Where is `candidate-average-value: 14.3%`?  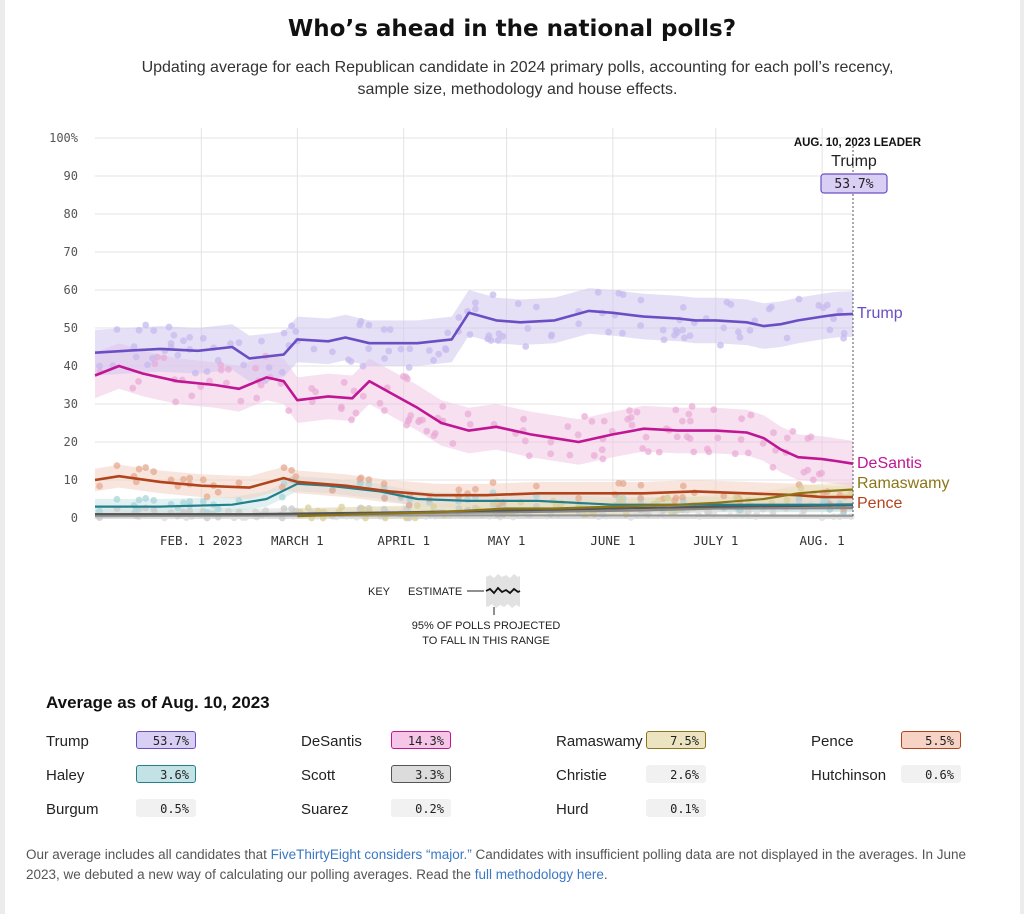
candidate-average-value: 14.3% is located at coordinates (421, 740).